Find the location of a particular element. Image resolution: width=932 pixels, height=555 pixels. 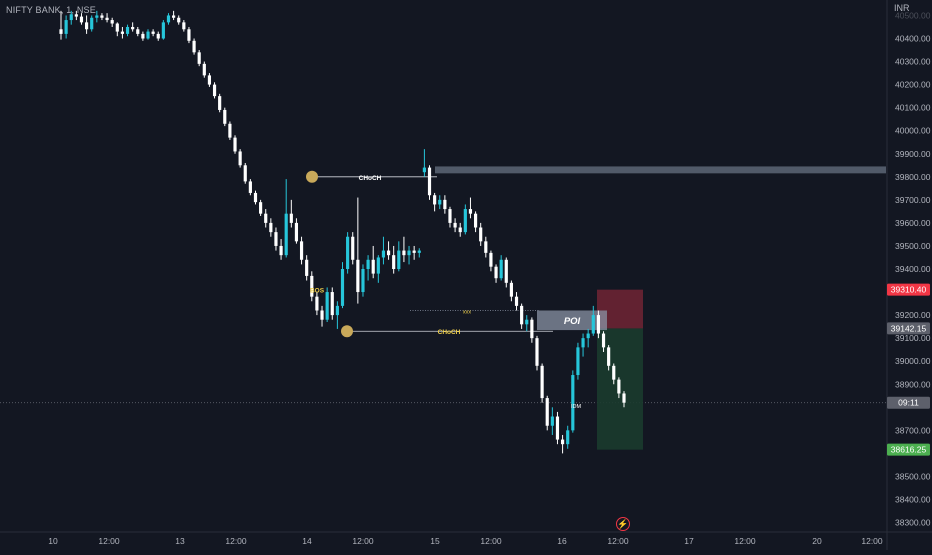

entry-price-tag is located at coordinates (908, 328).